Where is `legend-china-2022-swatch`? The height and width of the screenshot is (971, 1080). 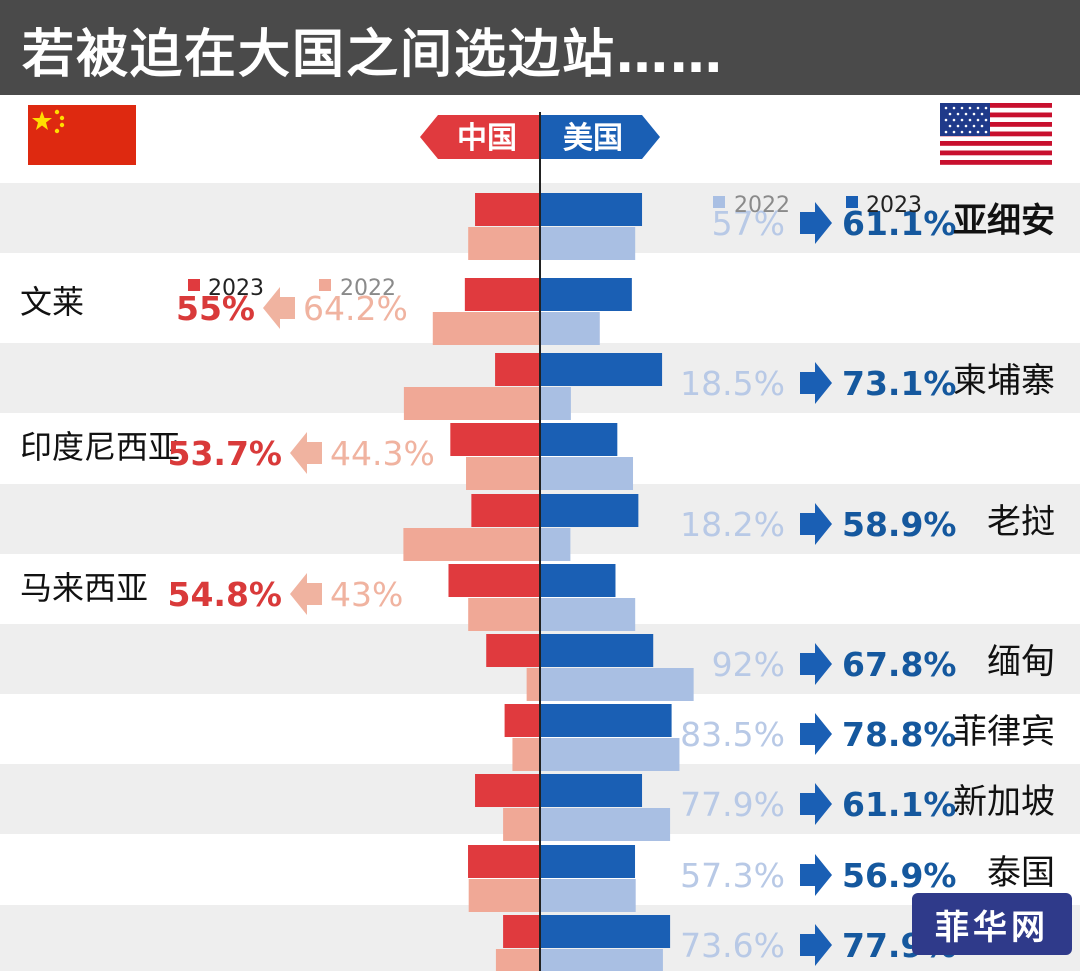
legend-china-2022-swatch is located at coordinates (325, 285).